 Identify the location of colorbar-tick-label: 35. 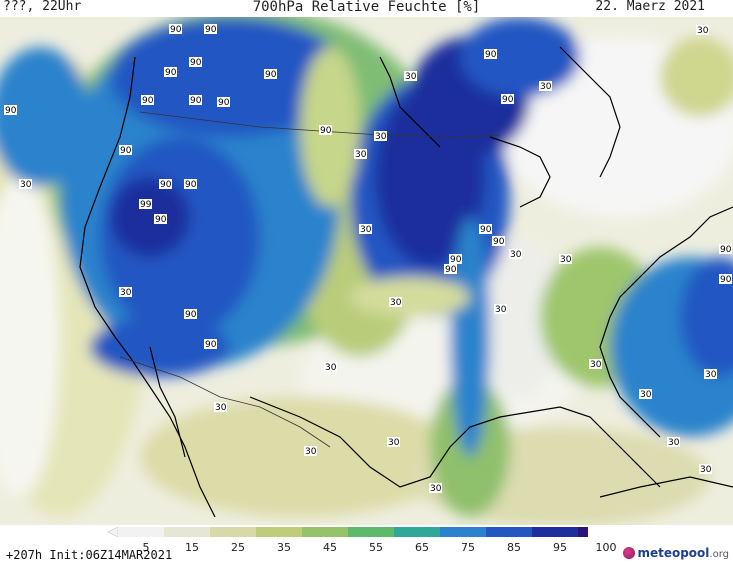
(284, 547).